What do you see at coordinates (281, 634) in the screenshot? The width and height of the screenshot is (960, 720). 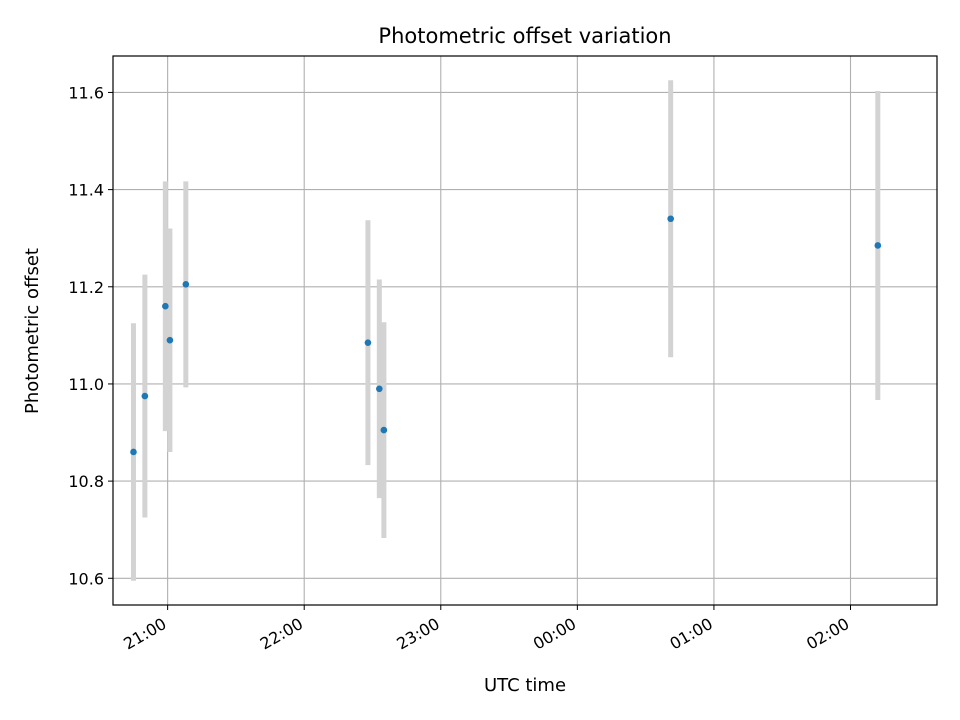 I see `x-tick-label: 22:00` at bounding box center [281, 634].